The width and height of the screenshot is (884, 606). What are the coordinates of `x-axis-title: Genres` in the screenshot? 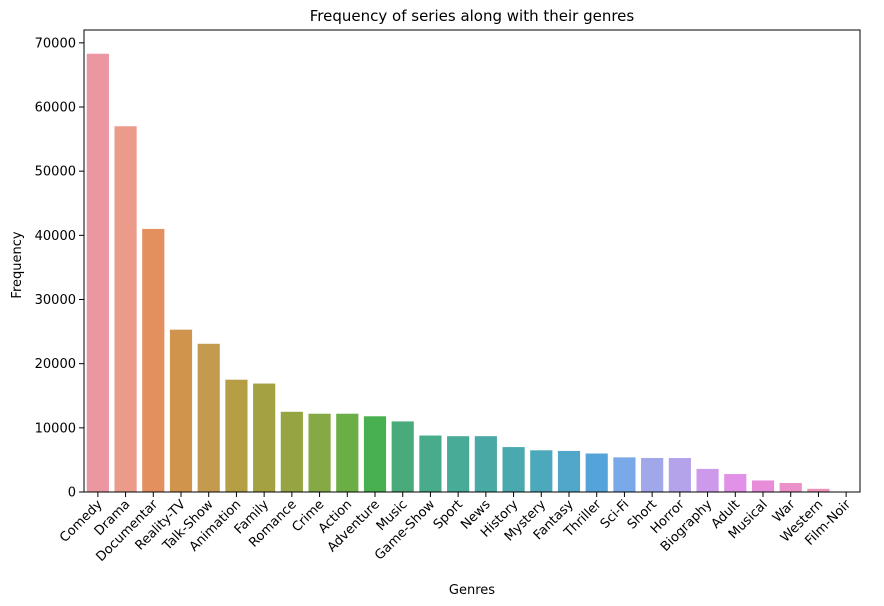 It's located at (472, 590).